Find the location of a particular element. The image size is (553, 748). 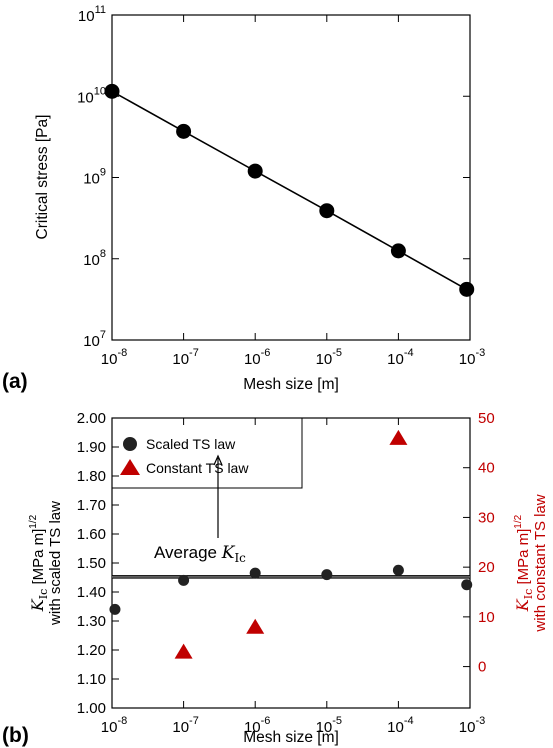

legend: Scaled TS law Constant TS law is located at coordinates (207, 453).